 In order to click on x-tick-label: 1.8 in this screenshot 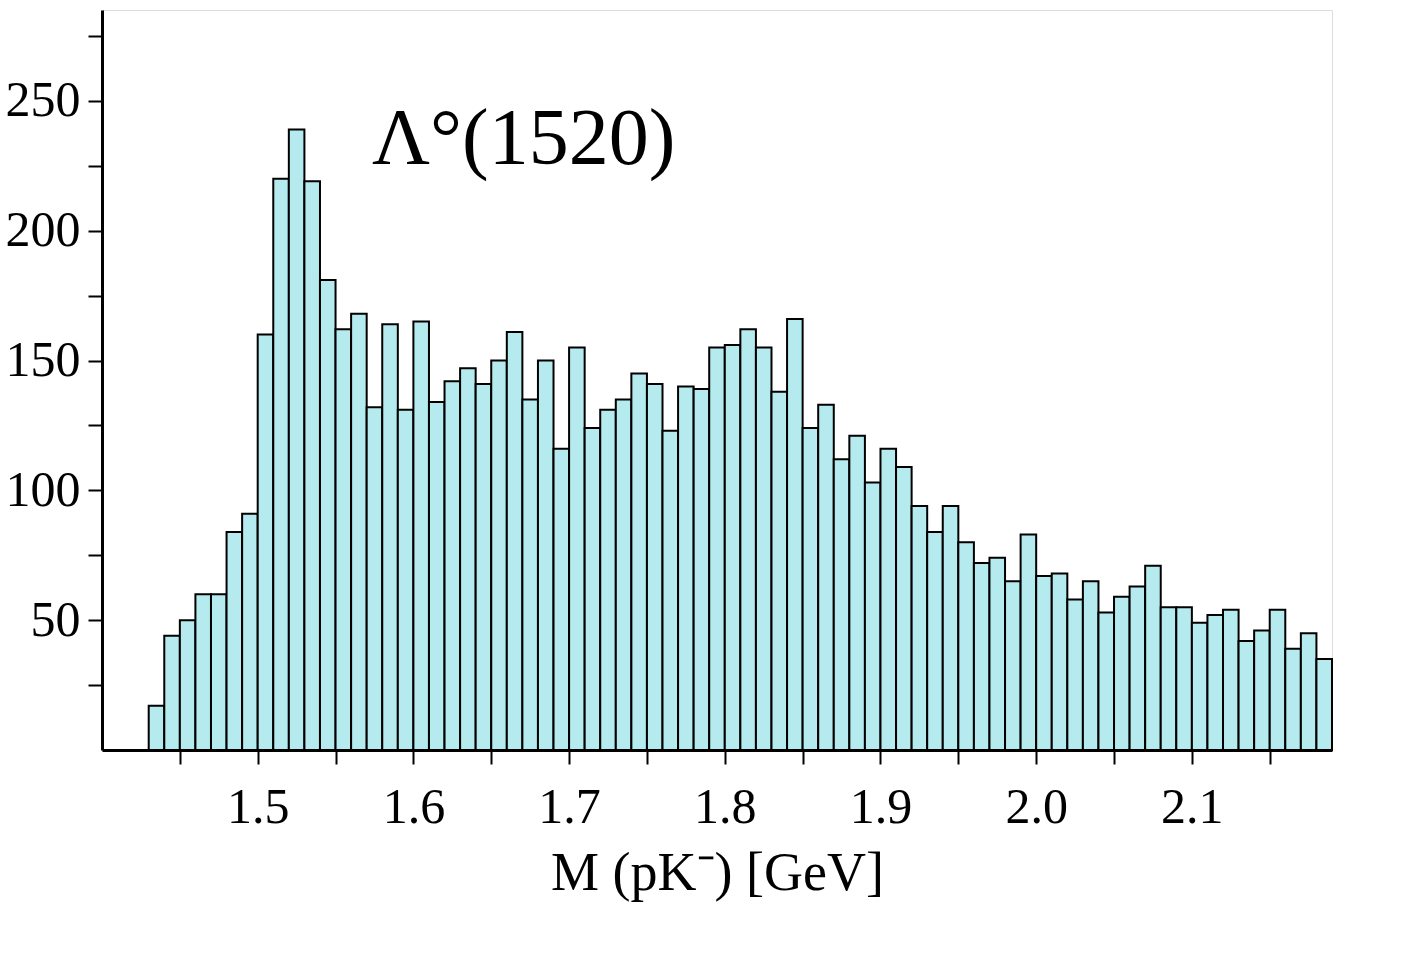, I will do `click(725, 805)`.